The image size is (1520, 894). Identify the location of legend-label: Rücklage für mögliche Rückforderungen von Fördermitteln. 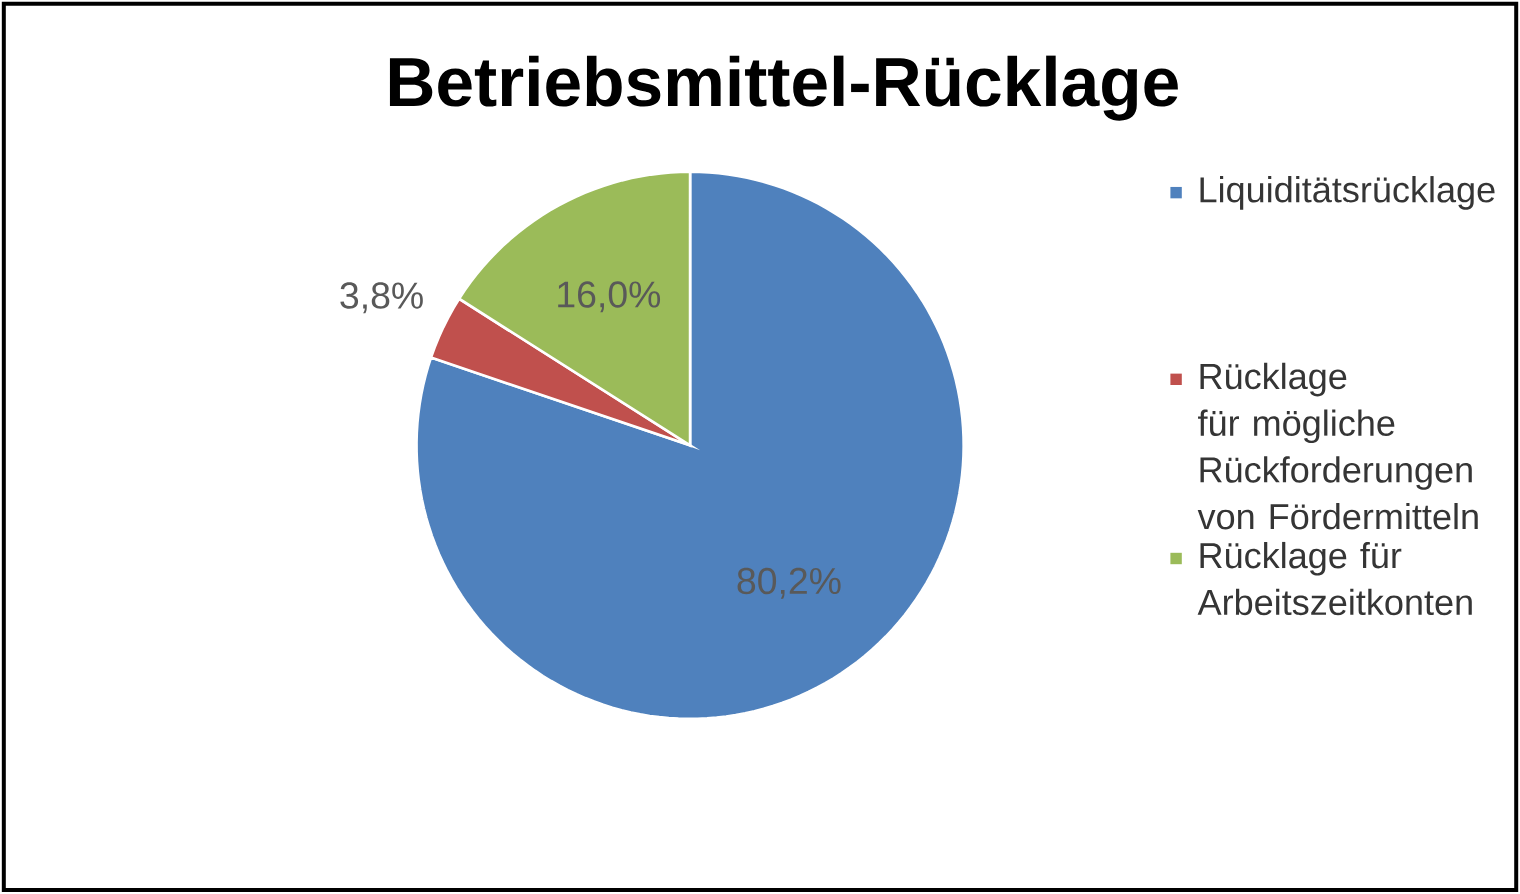
(1337, 446).